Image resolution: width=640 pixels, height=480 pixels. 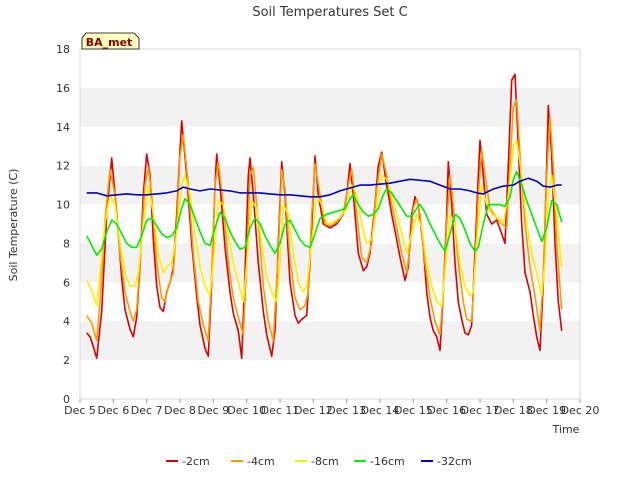 I want to click on y-tick-label: 12, so click(x=63, y=166).